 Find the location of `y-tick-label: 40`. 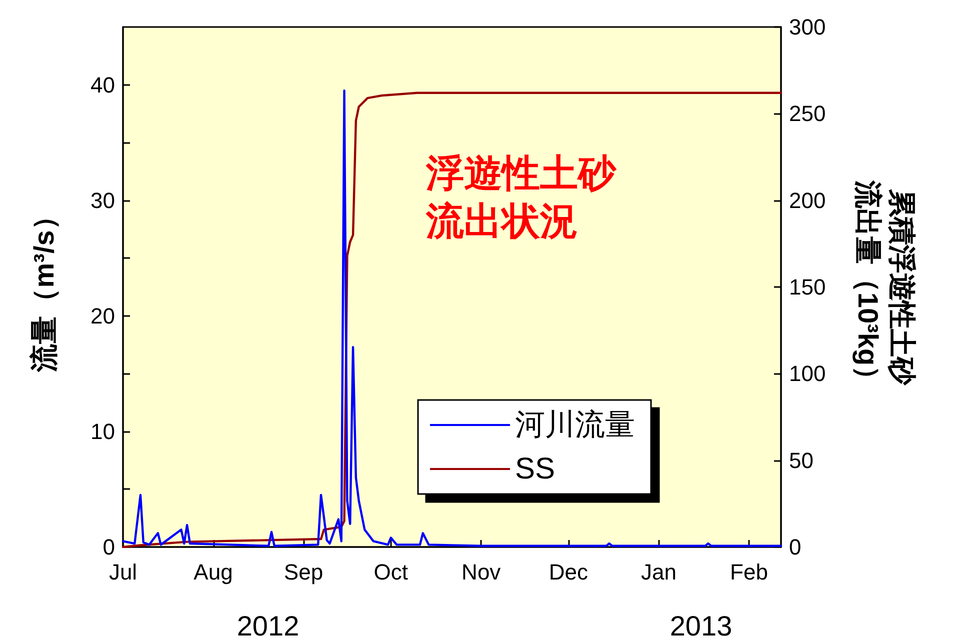

y-tick-label: 40 is located at coordinates (102, 85).